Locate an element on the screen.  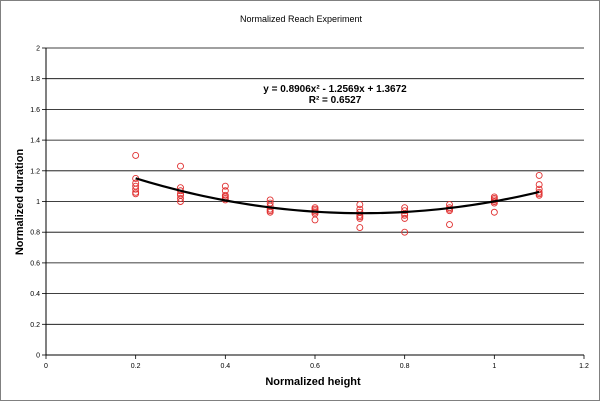
y-tick-label: 0 is located at coordinates (38, 356).